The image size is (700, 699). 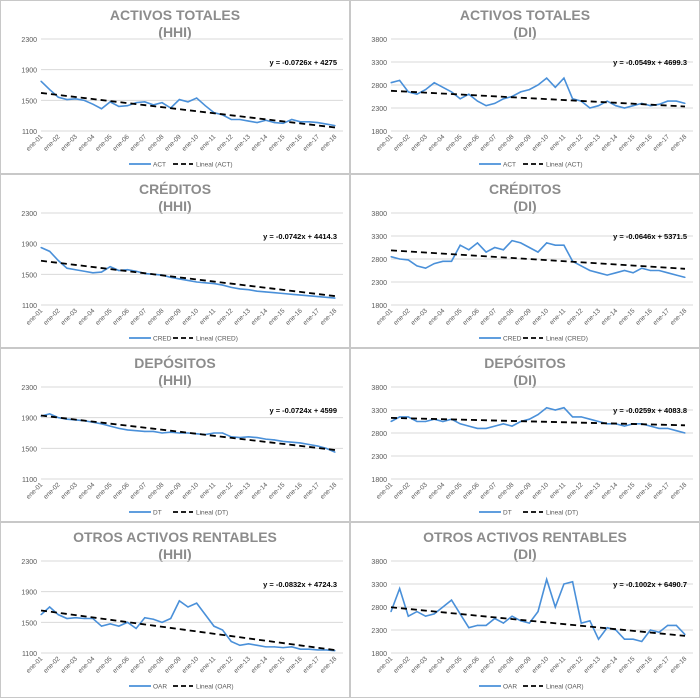 I want to click on legend-series-label: DT, so click(x=157, y=513).